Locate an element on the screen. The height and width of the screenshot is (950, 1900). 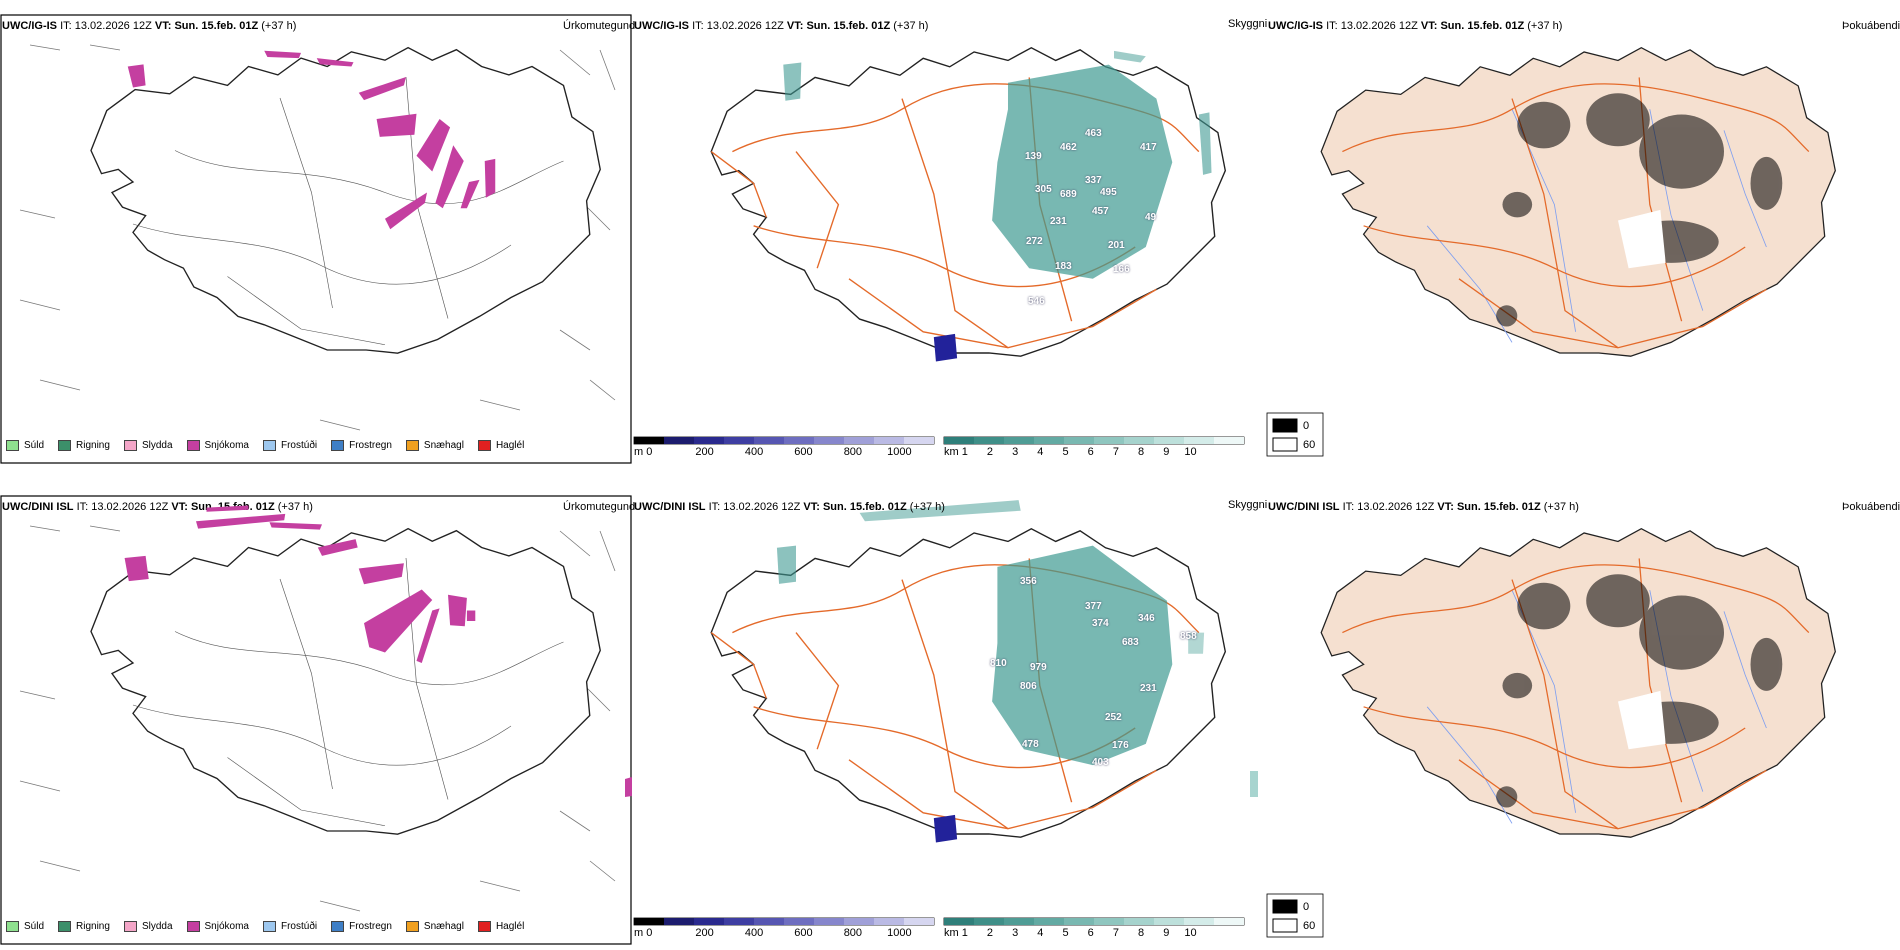
cloud-label: 201 is located at coordinates (1116, 245).